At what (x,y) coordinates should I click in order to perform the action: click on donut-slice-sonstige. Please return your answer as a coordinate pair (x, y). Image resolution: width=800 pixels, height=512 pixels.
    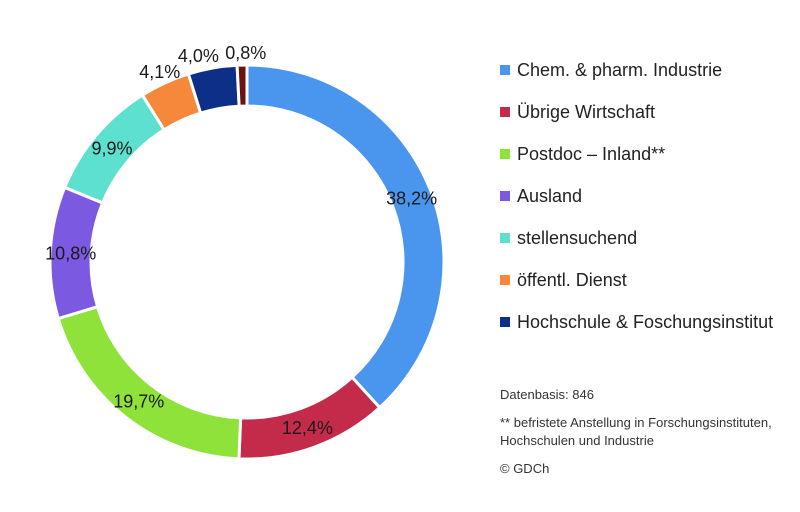
    Looking at the image, I should click on (242, 85).